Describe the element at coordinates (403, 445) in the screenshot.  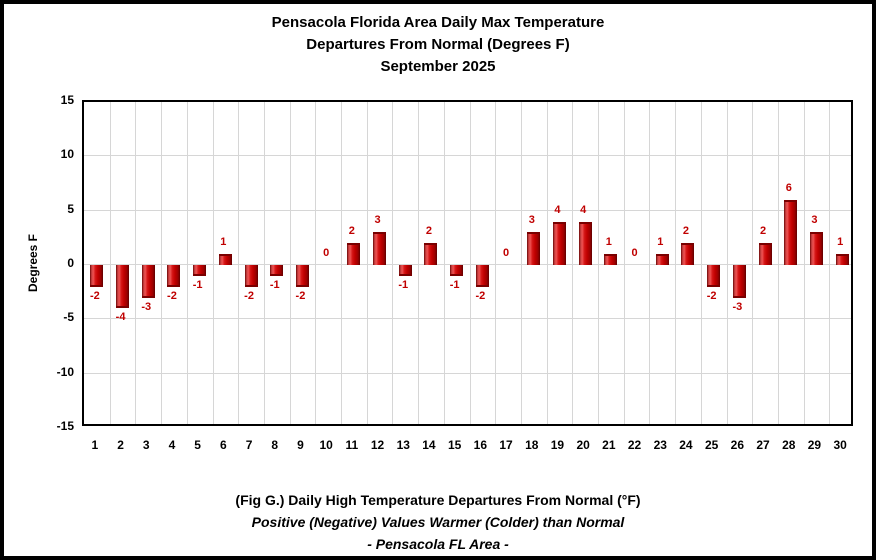
I see `x-tick-label: 13` at that location.